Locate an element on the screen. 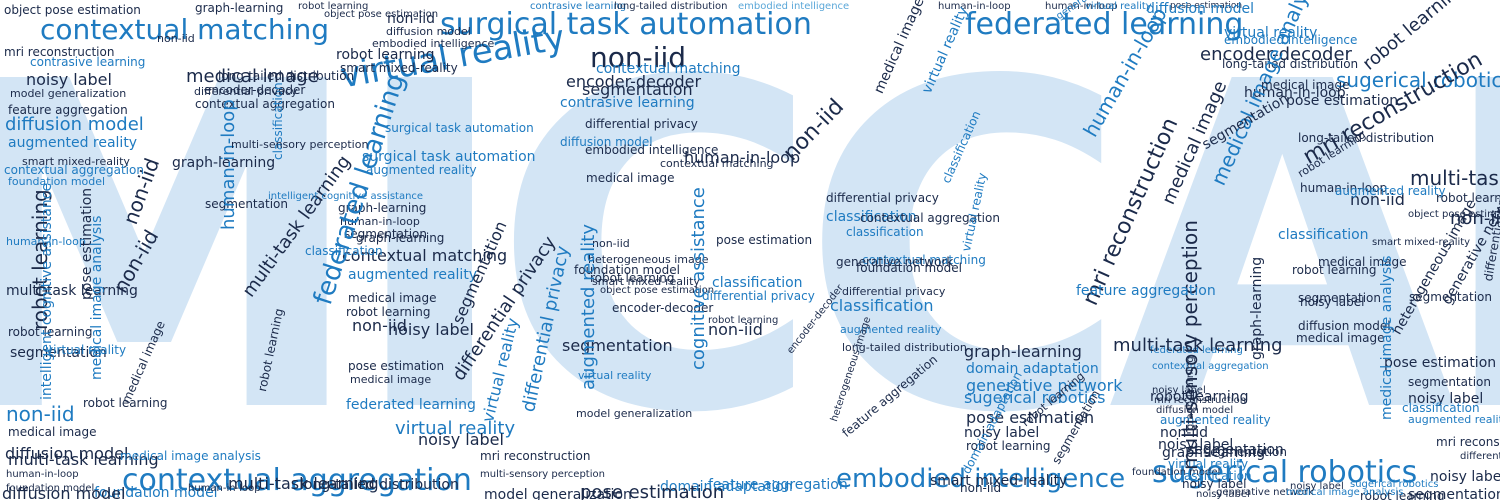 This screenshot has height=500, width=1500. keyword-embodied-intelligence: embodied intelligence is located at coordinates (652, 150).